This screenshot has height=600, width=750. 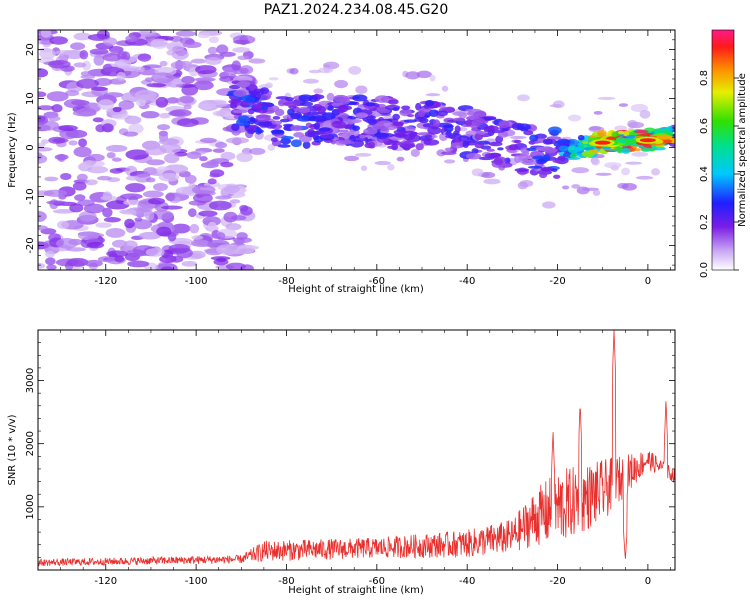 What do you see at coordinates (30, 196) in the screenshot?
I see `y-tick-label: -10` at bounding box center [30, 196].